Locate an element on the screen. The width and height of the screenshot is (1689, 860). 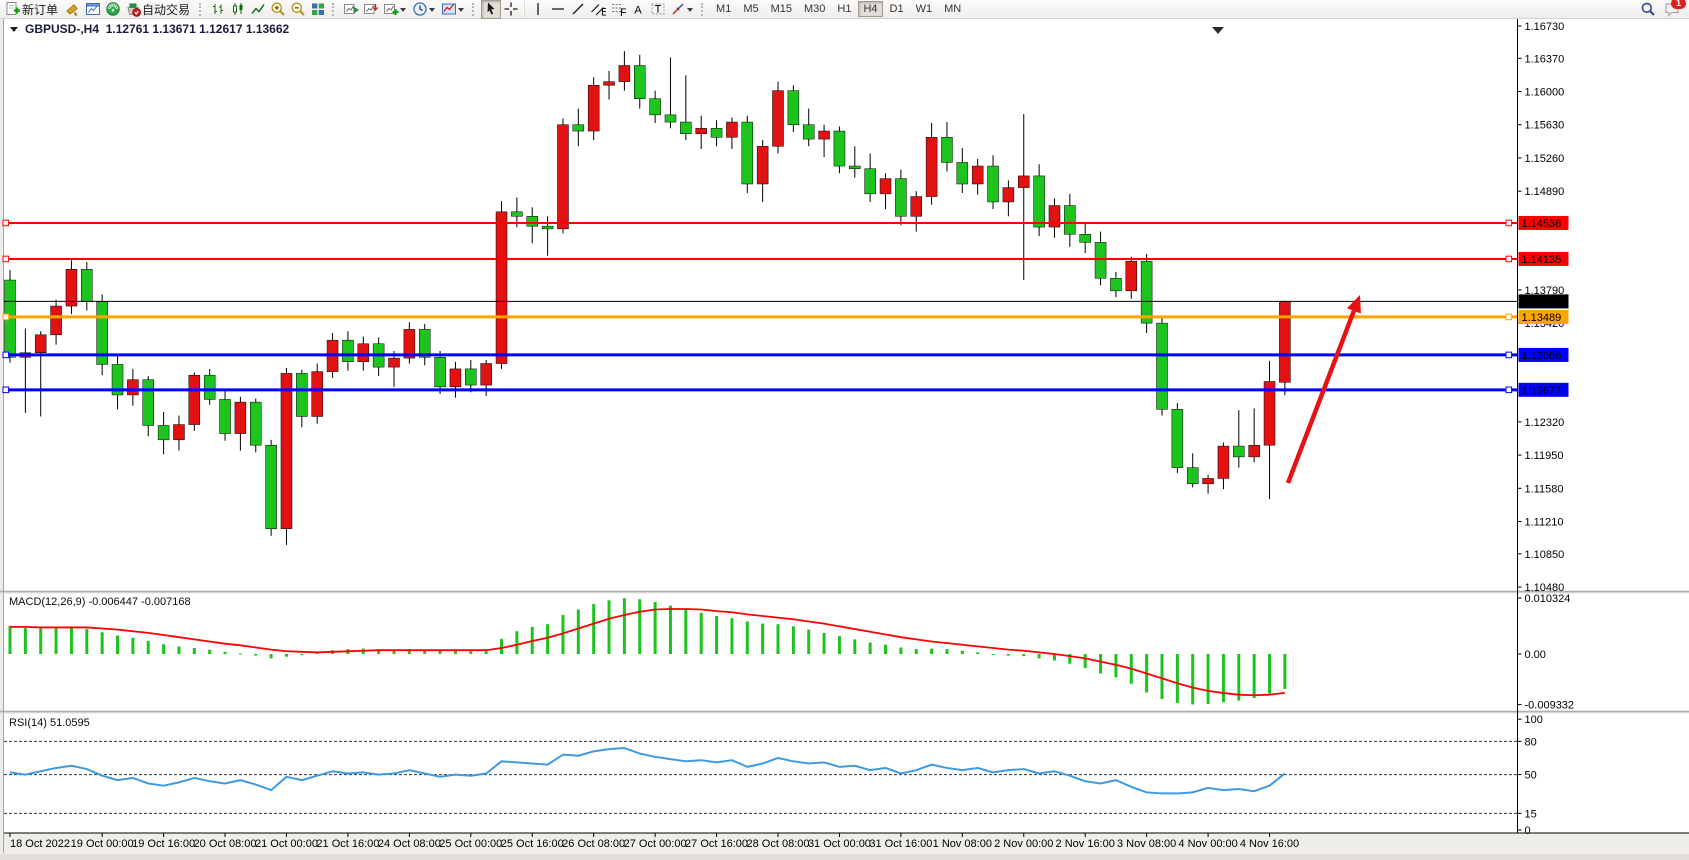
autotrade-button: 自动交易 is located at coordinates (159, 9).